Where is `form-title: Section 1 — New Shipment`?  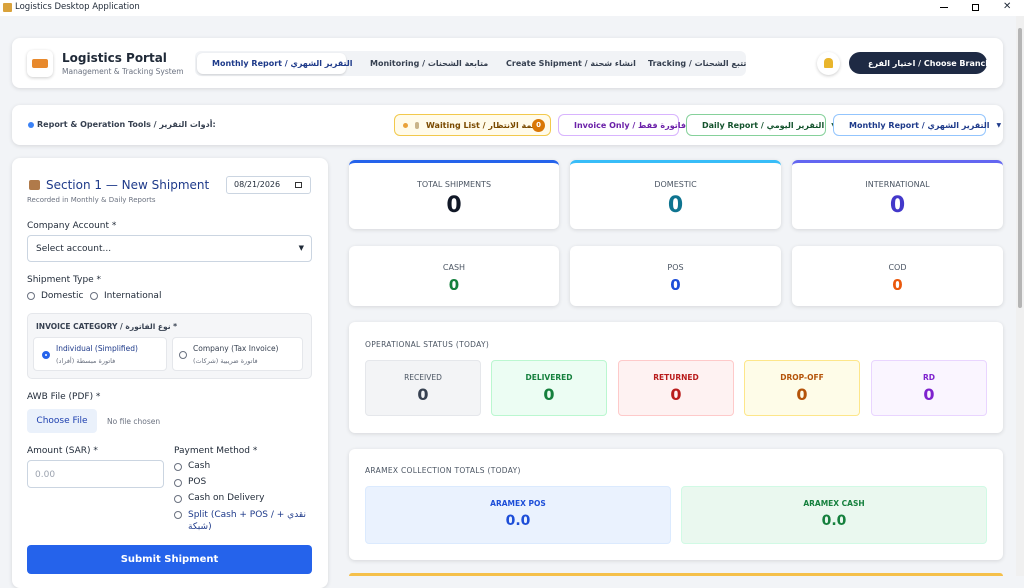
form-title: Section 1 — New Shipment is located at coordinates (128, 185).